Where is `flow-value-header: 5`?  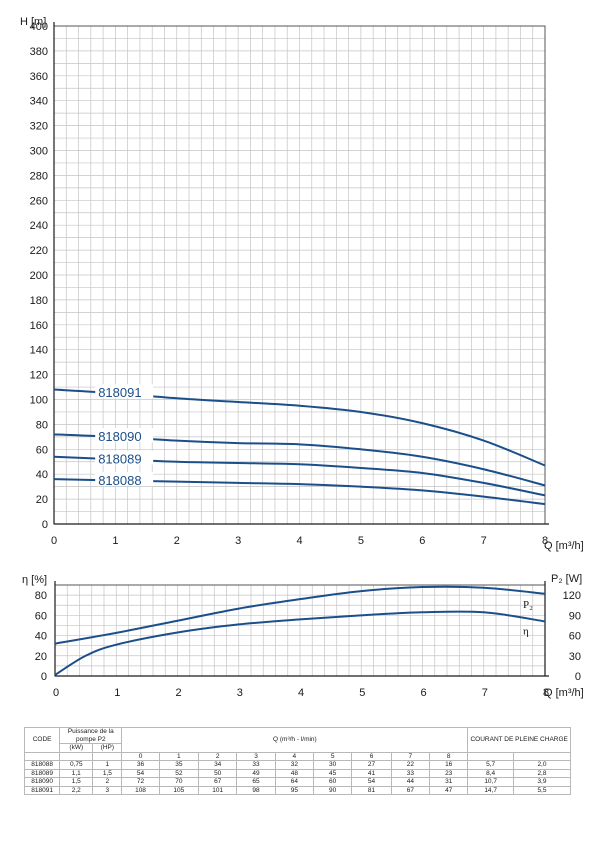 flow-value-header: 5 is located at coordinates (332, 756).